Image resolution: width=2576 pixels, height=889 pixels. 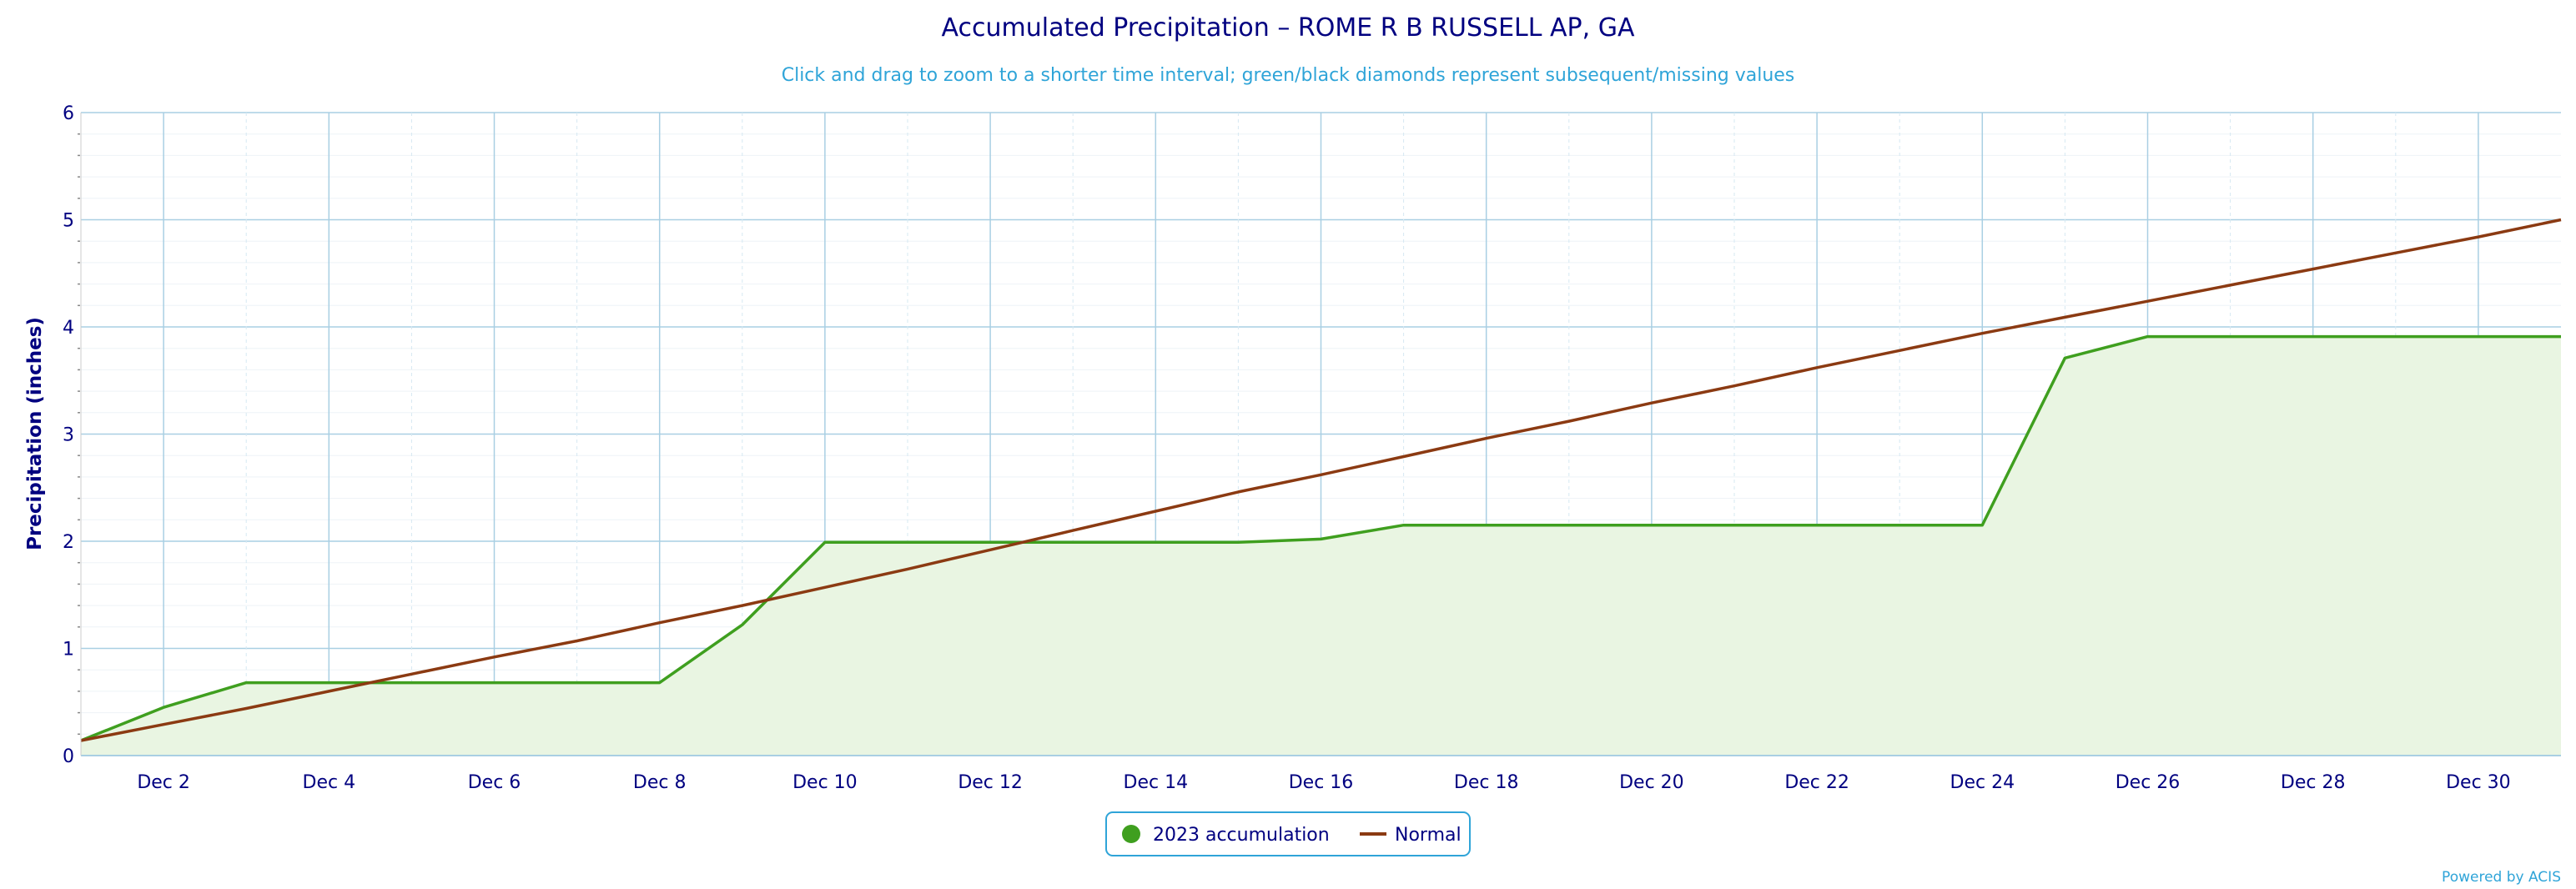 I want to click on x-tick-label: Dec 26, so click(x=2148, y=782).